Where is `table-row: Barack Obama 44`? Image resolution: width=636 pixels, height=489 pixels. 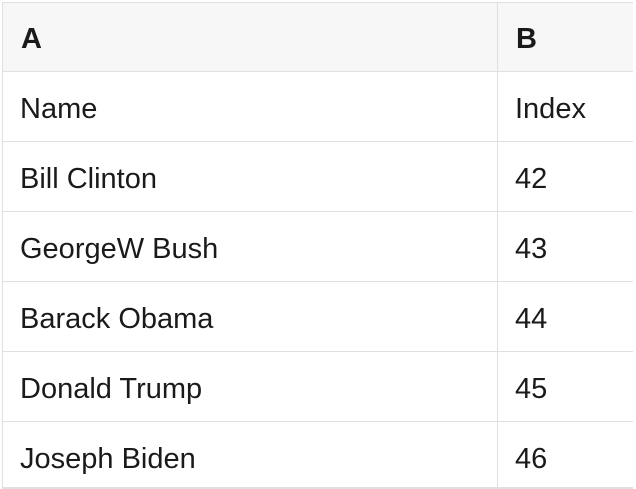
table-row: Barack Obama 44 is located at coordinates (318, 317).